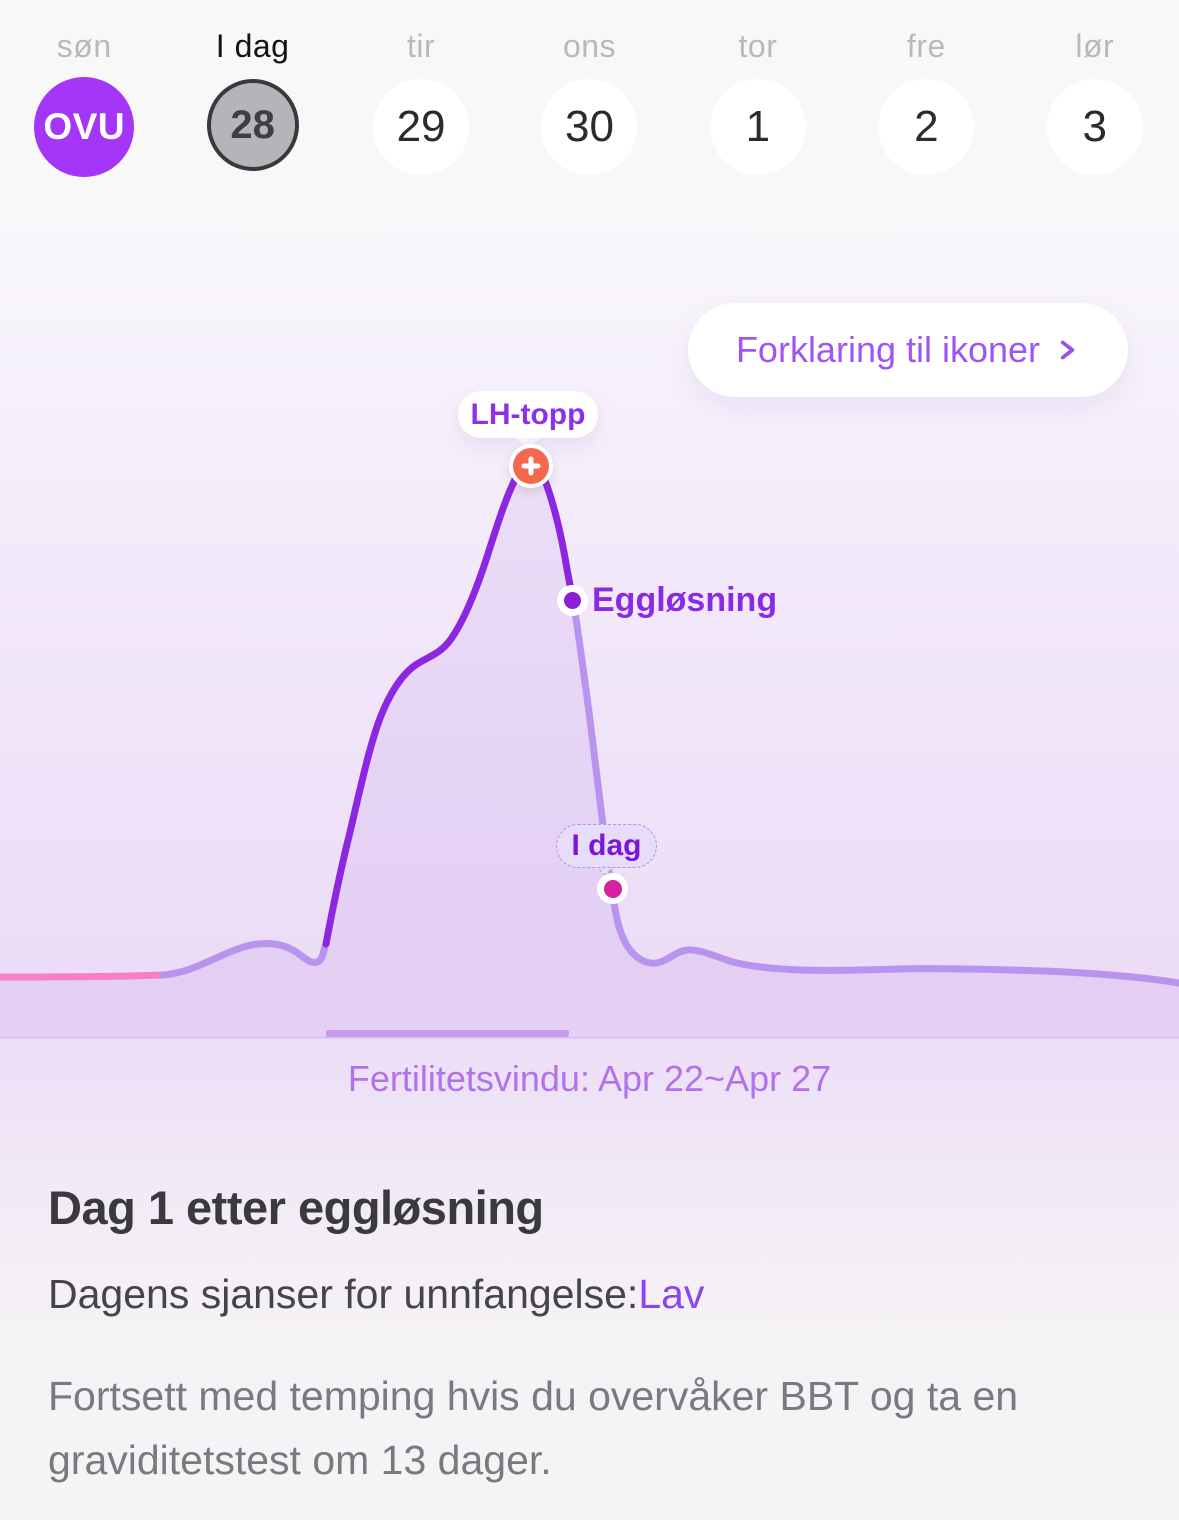 The width and height of the screenshot is (1179, 1520). I want to click on day-circle: 30, so click(589, 127).